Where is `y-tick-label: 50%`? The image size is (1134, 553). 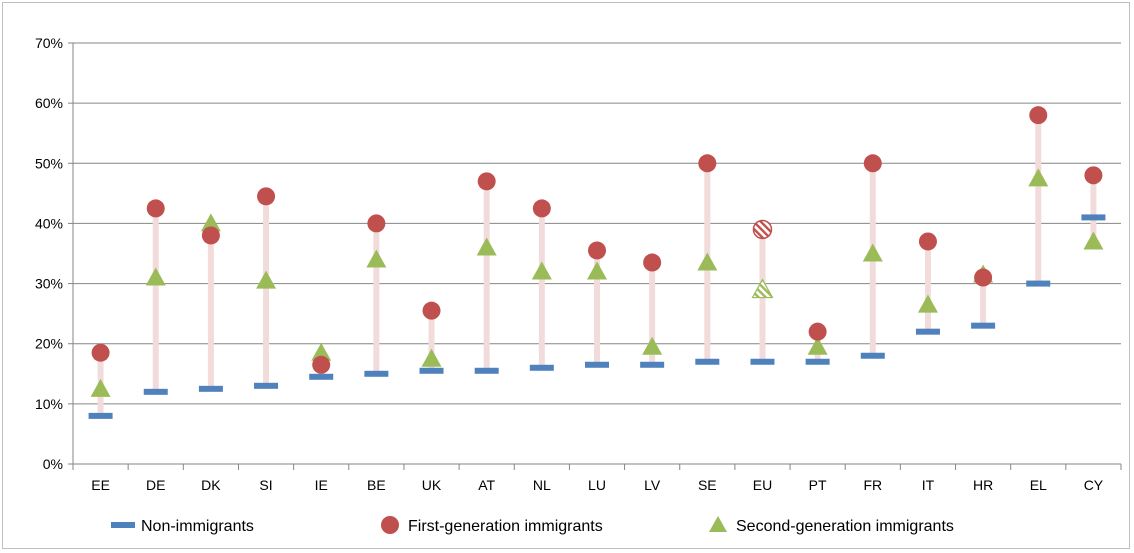 y-tick-label: 50% is located at coordinates (49, 163).